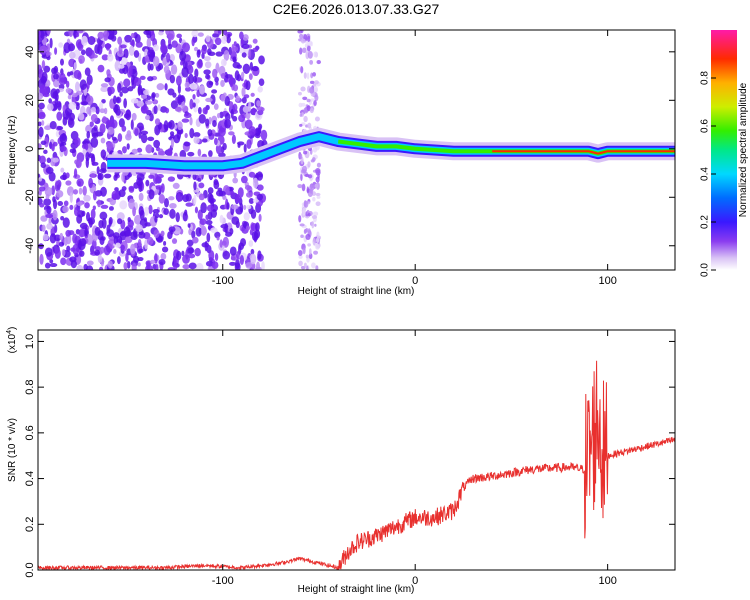  Describe the element at coordinates (705, 222) in the screenshot. I see `colorbar-tick-label: 0.2` at that location.